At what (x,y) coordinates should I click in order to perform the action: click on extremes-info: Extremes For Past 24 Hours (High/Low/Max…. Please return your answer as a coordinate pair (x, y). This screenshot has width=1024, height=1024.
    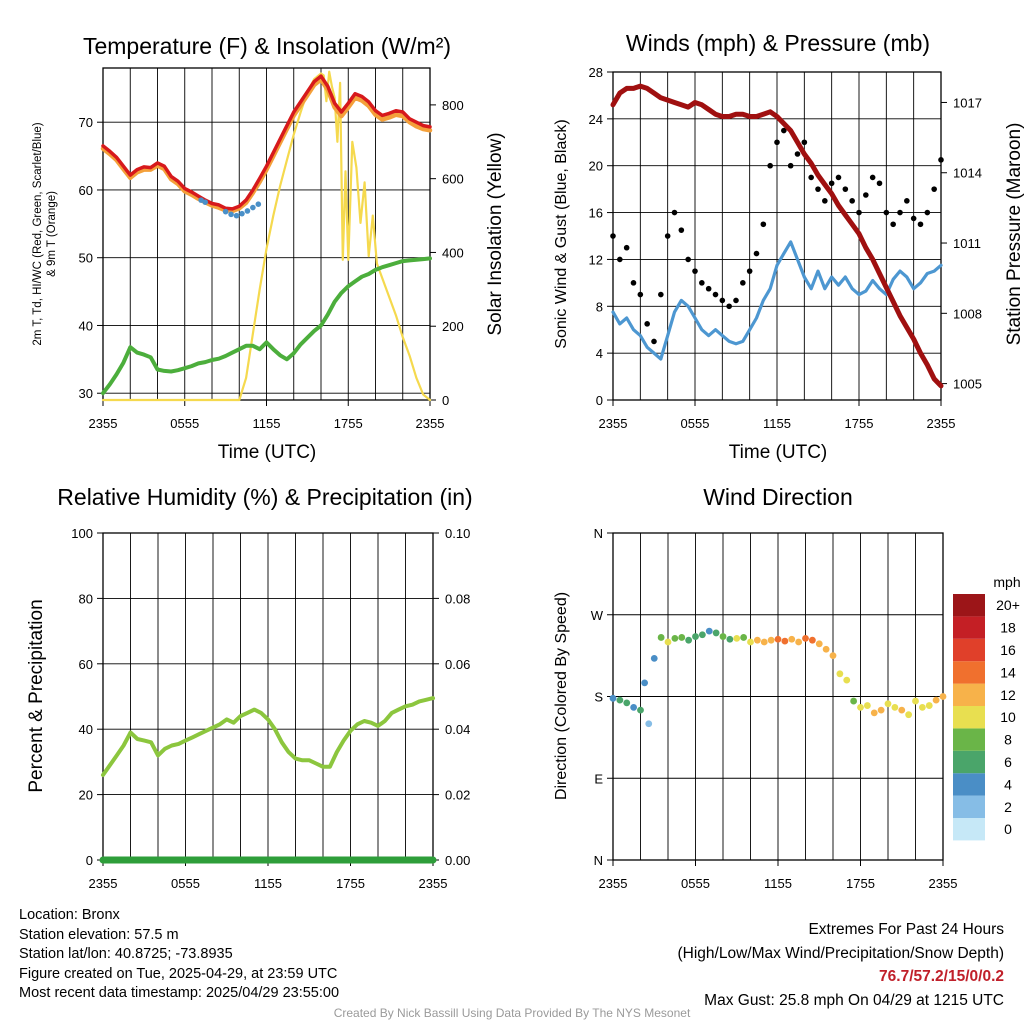
    Looking at the image, I should click on (841, 965).